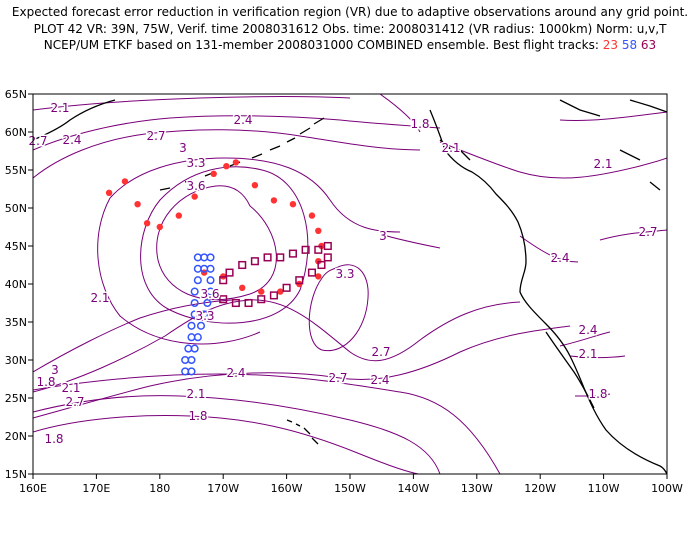 Image resolution: width=700 pixels, height=540 pixels. What do you see at coordinates (585, 339) in the screenshot?
I see `contour-2-4-southeast` at bounding box center [585, 339].